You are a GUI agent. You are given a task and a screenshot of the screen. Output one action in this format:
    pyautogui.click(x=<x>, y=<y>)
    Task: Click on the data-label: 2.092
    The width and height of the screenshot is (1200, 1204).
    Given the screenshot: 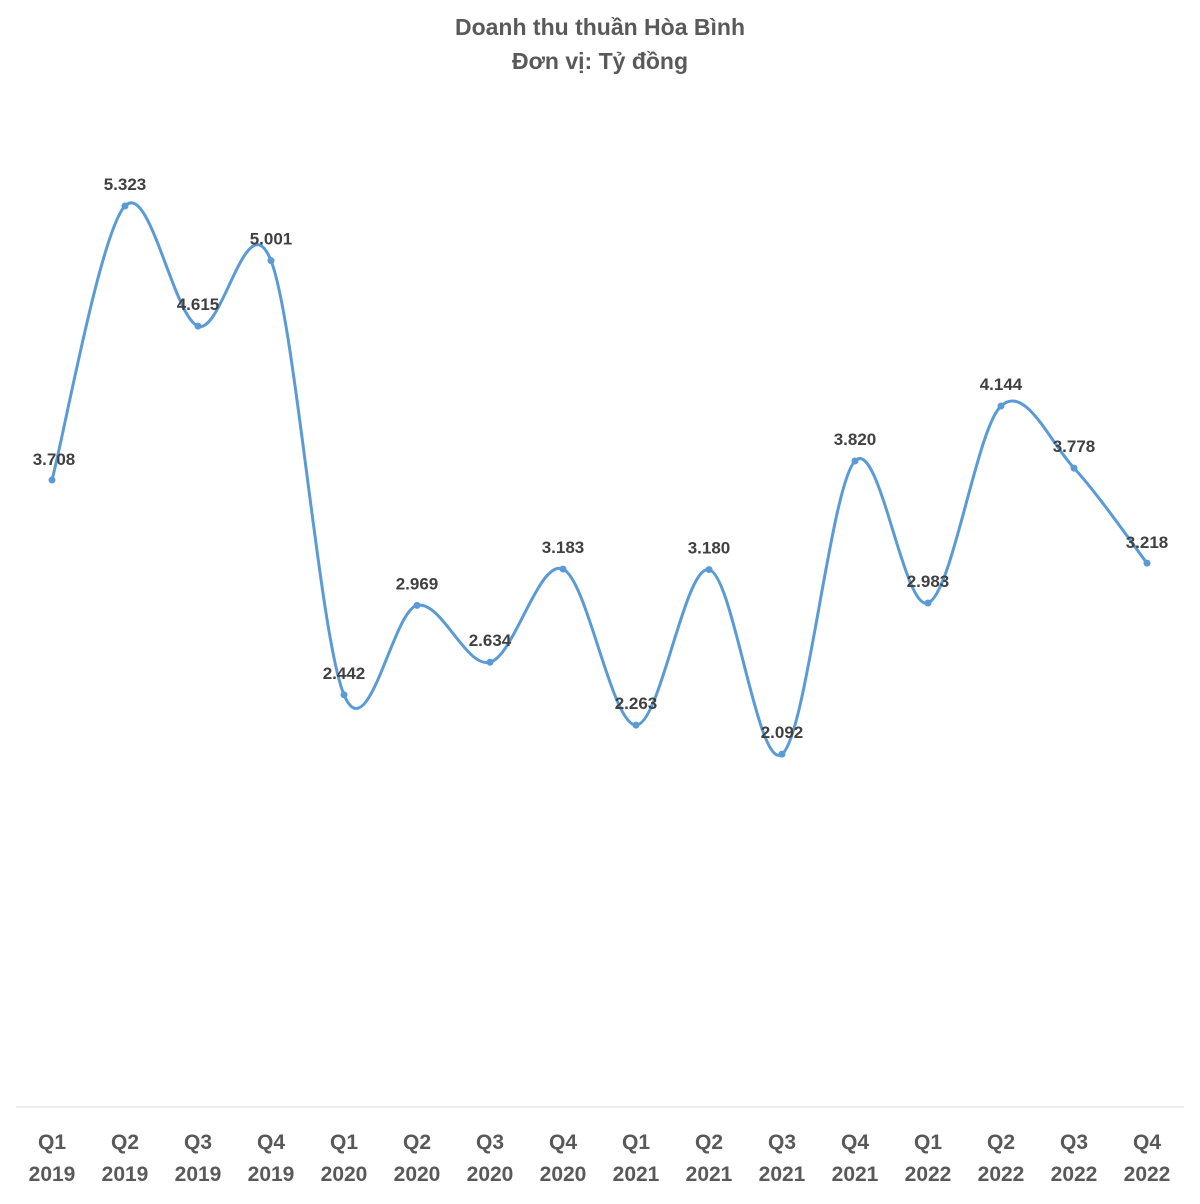 What is the action you would take?
    pyautogui.click(x=782, y=732)
    